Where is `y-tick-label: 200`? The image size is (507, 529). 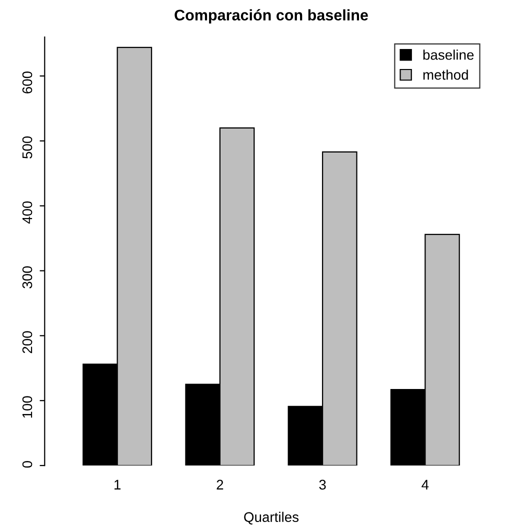
y-tick-label: 200 is located at coordinates (27, 342).